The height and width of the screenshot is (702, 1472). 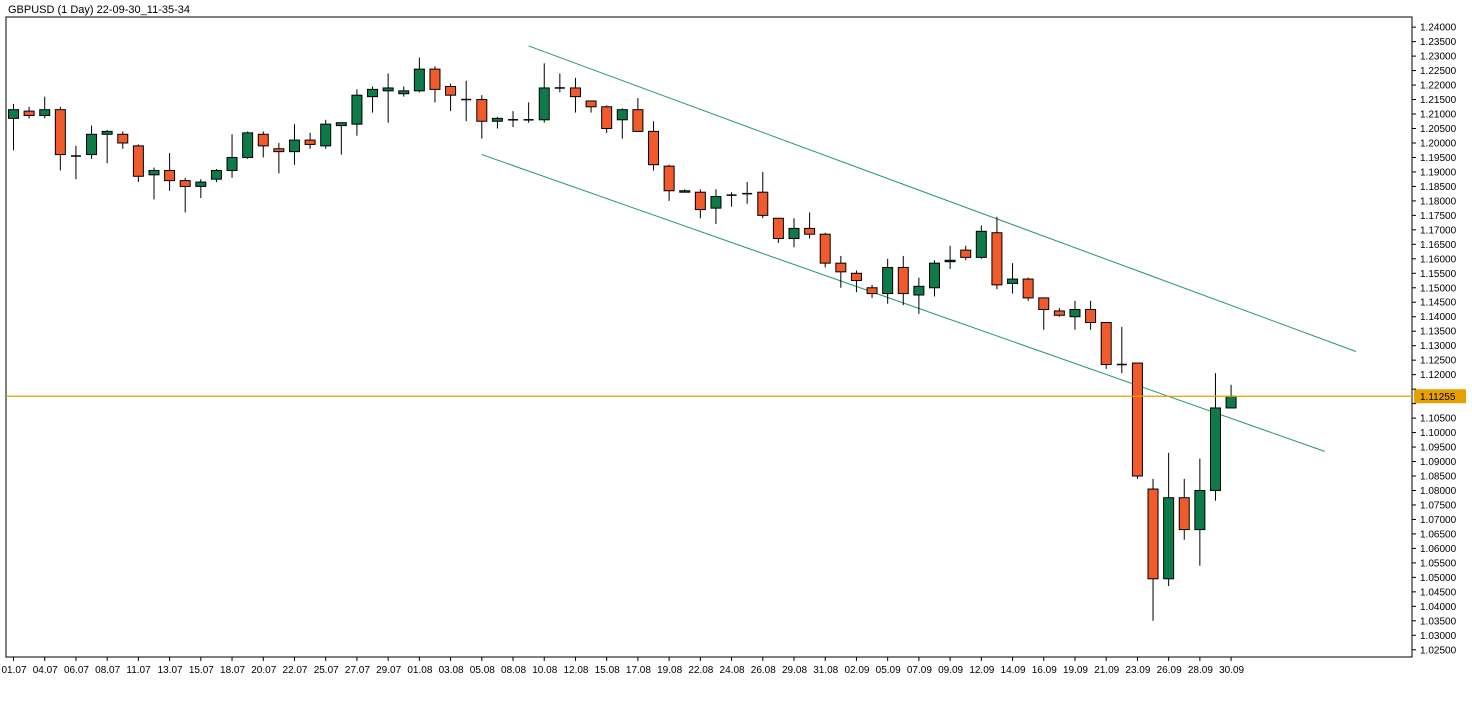 What do you see at coordinates (1200, 670) in the screenshot?
I see `x-tick-label: 28.09` at bounding box center [1200, 670].